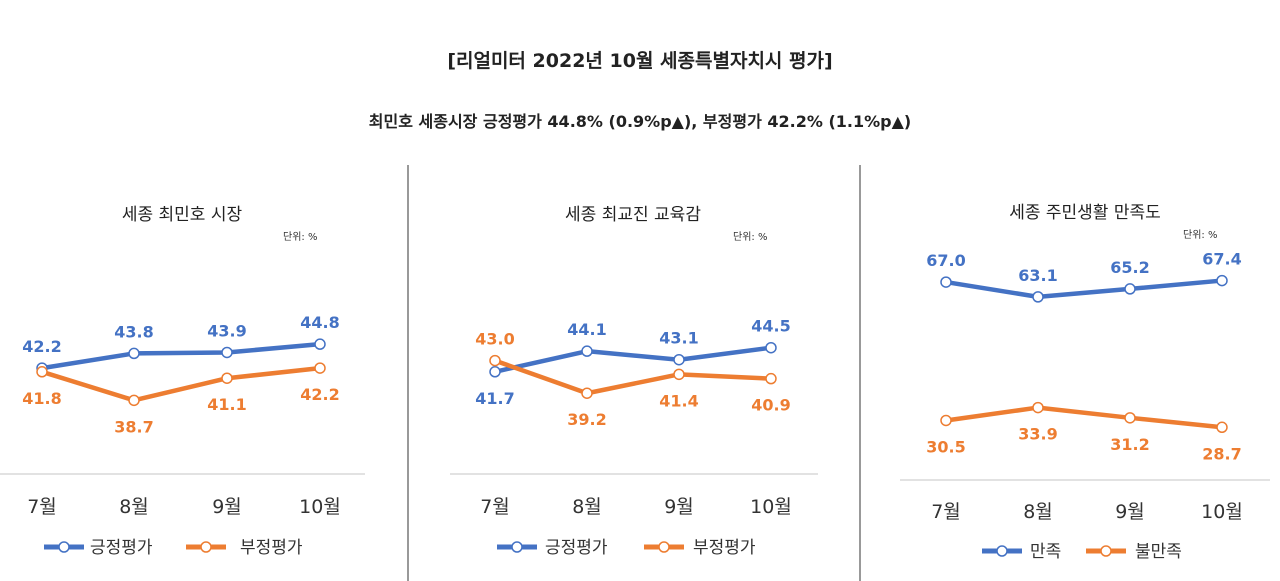 This screenshot has width=1280, height=581. Describe the element at coordinates (133, 426) in the screenshot. I see `data-label: 38.7` at that location.